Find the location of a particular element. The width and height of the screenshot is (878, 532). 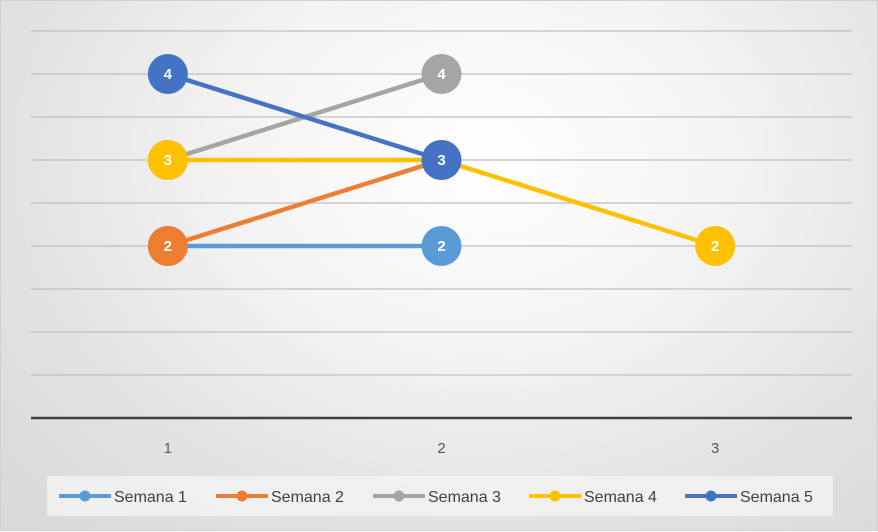

legend-label: Semana 4 is located at coordinates (620, 497).